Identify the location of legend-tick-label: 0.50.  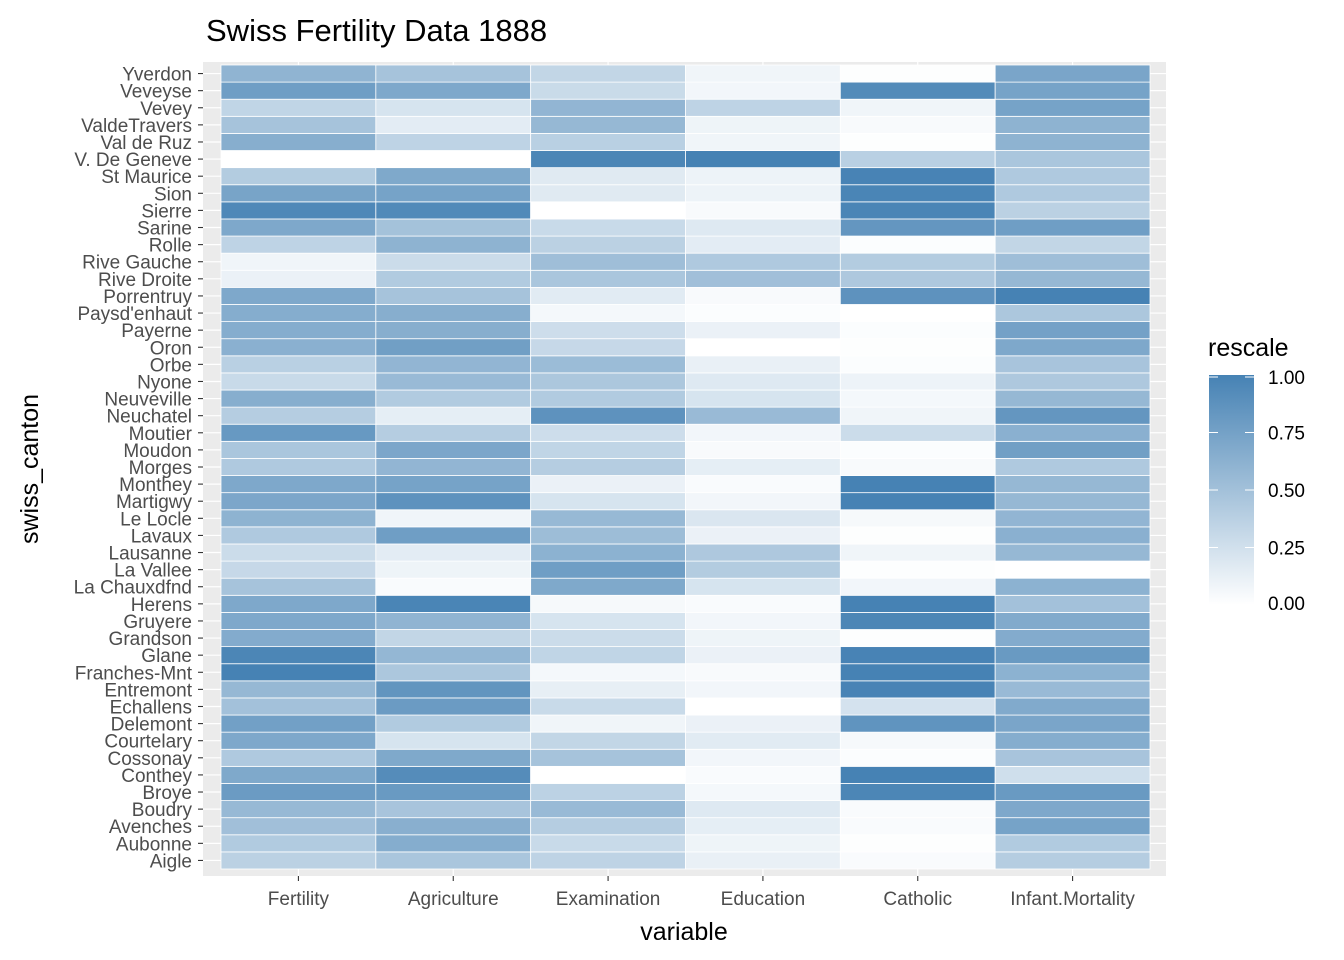
(1286, 491).